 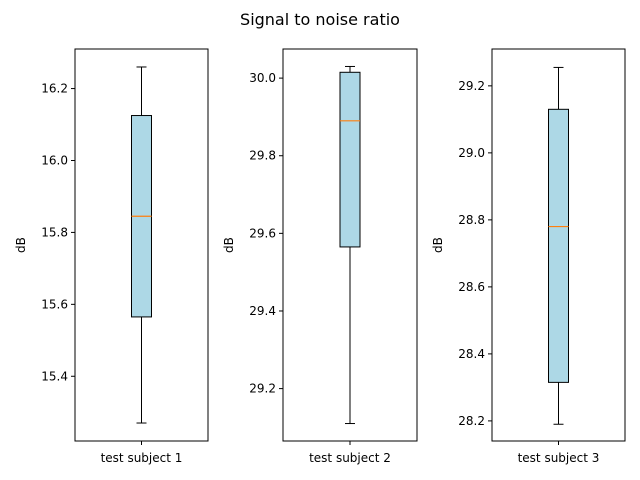 What do you see at coordinates (438, 245) in the screenshot?
I see `y-axis-label-3: dB` at bounding box center [438, 245].